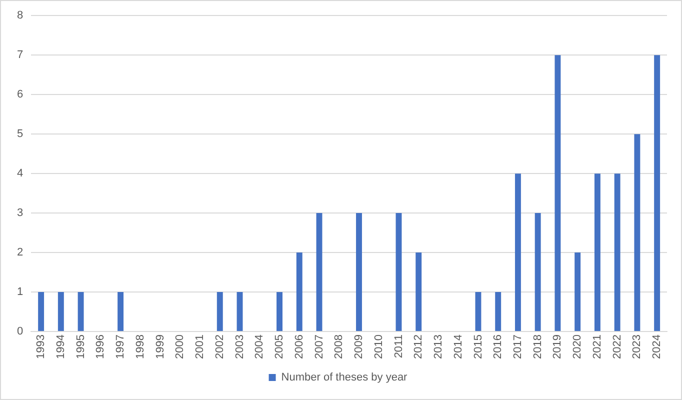 The width and height of the screenshot is (682, 400). Describe the element at coordinates (339, 347) in the screenshot. I see `x-tick-label: 2008` at that location.